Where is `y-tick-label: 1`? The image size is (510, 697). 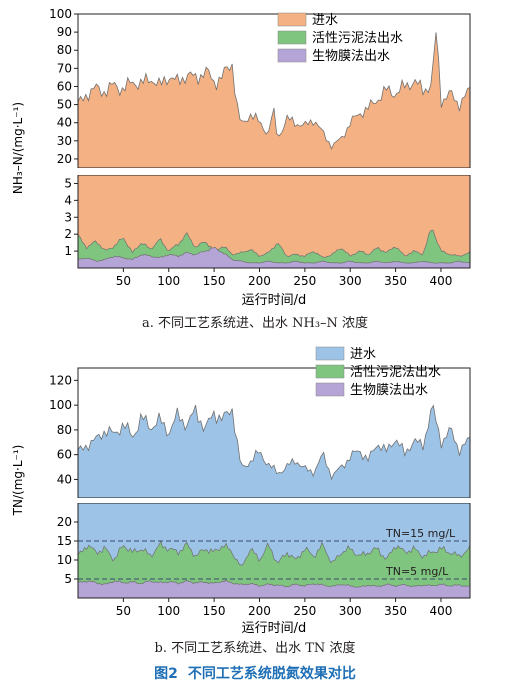 y-tick-label: 1 is located at coordinates (68, 251).